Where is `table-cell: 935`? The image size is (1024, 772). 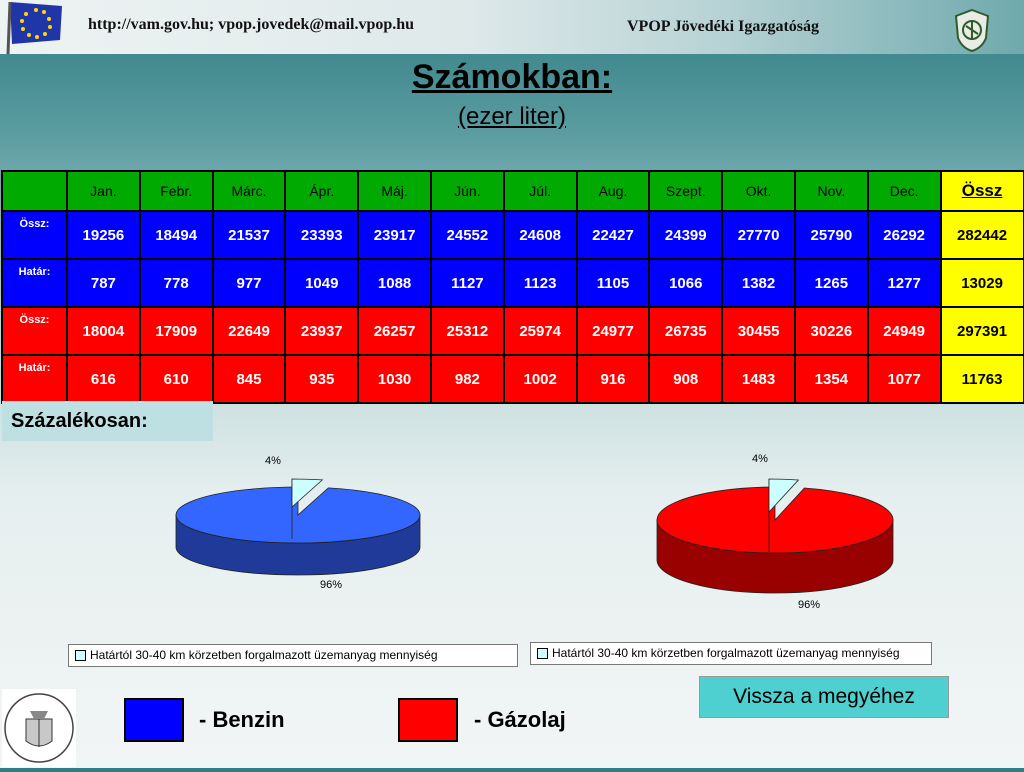
table-cell: 935 is located at coordinates (322, 379).